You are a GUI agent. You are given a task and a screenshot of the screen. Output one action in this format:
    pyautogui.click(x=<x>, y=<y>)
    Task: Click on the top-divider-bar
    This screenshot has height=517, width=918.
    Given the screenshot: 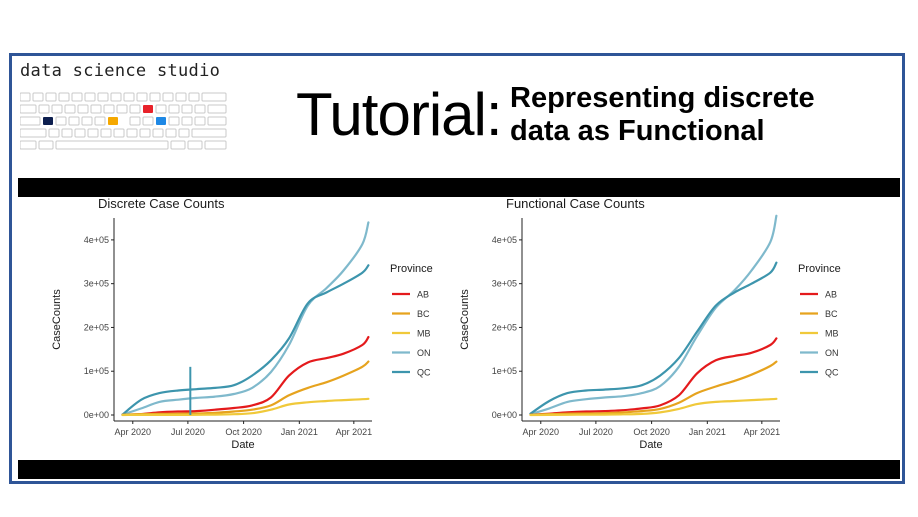 What is the action you would take?
    pyautogui.click(x=459, y=187)
    